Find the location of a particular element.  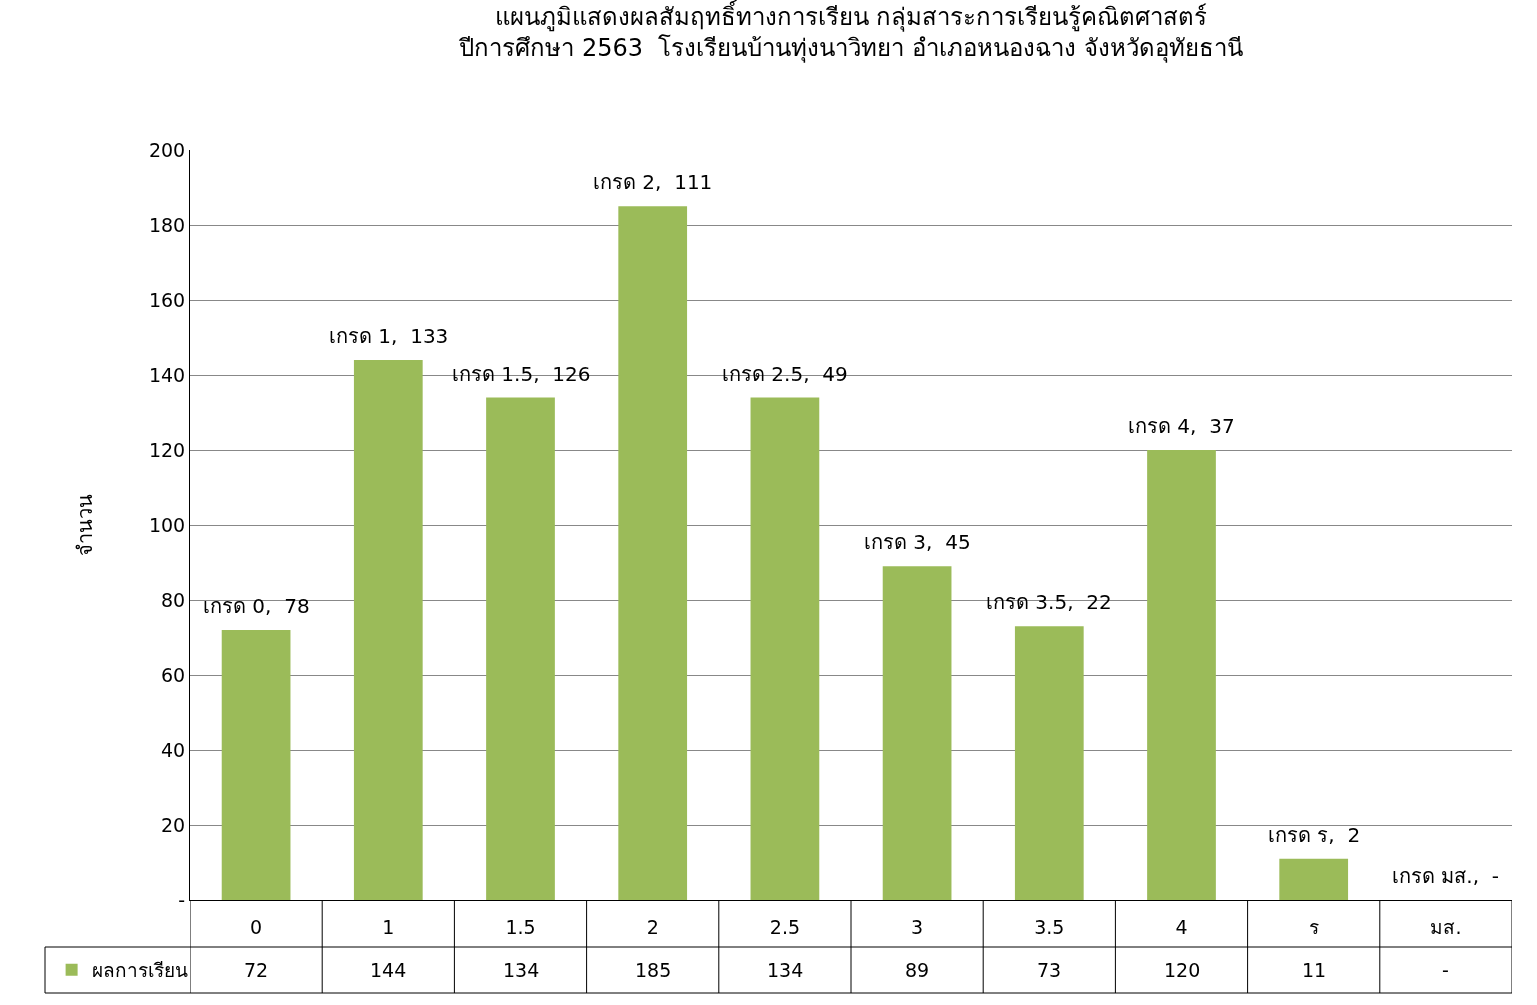

legend-label: ผลการเรียน is located at coordinates (139, 970).